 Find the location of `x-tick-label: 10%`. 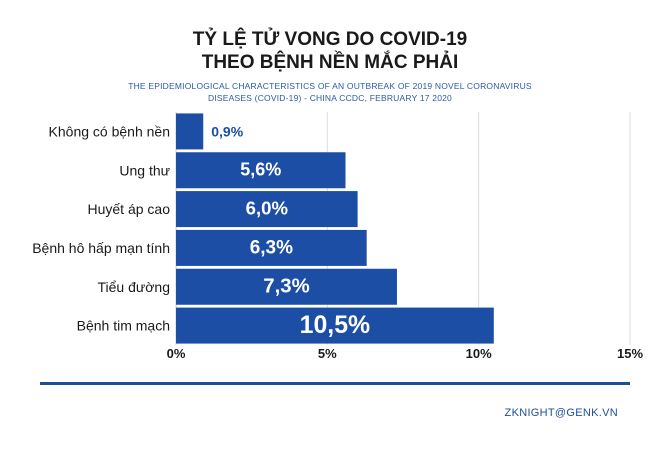

x-tick-label: 10% is located at coordinates (479, 353).